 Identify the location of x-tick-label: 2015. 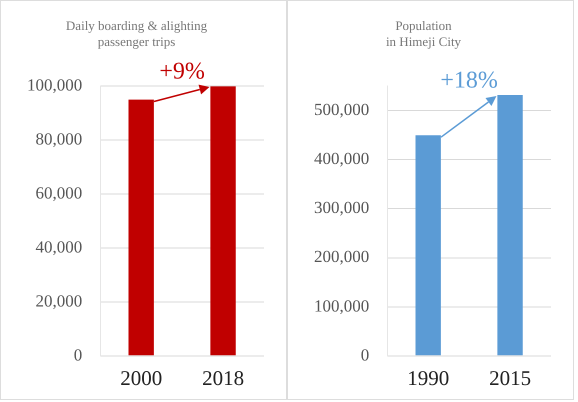
(510, 378).